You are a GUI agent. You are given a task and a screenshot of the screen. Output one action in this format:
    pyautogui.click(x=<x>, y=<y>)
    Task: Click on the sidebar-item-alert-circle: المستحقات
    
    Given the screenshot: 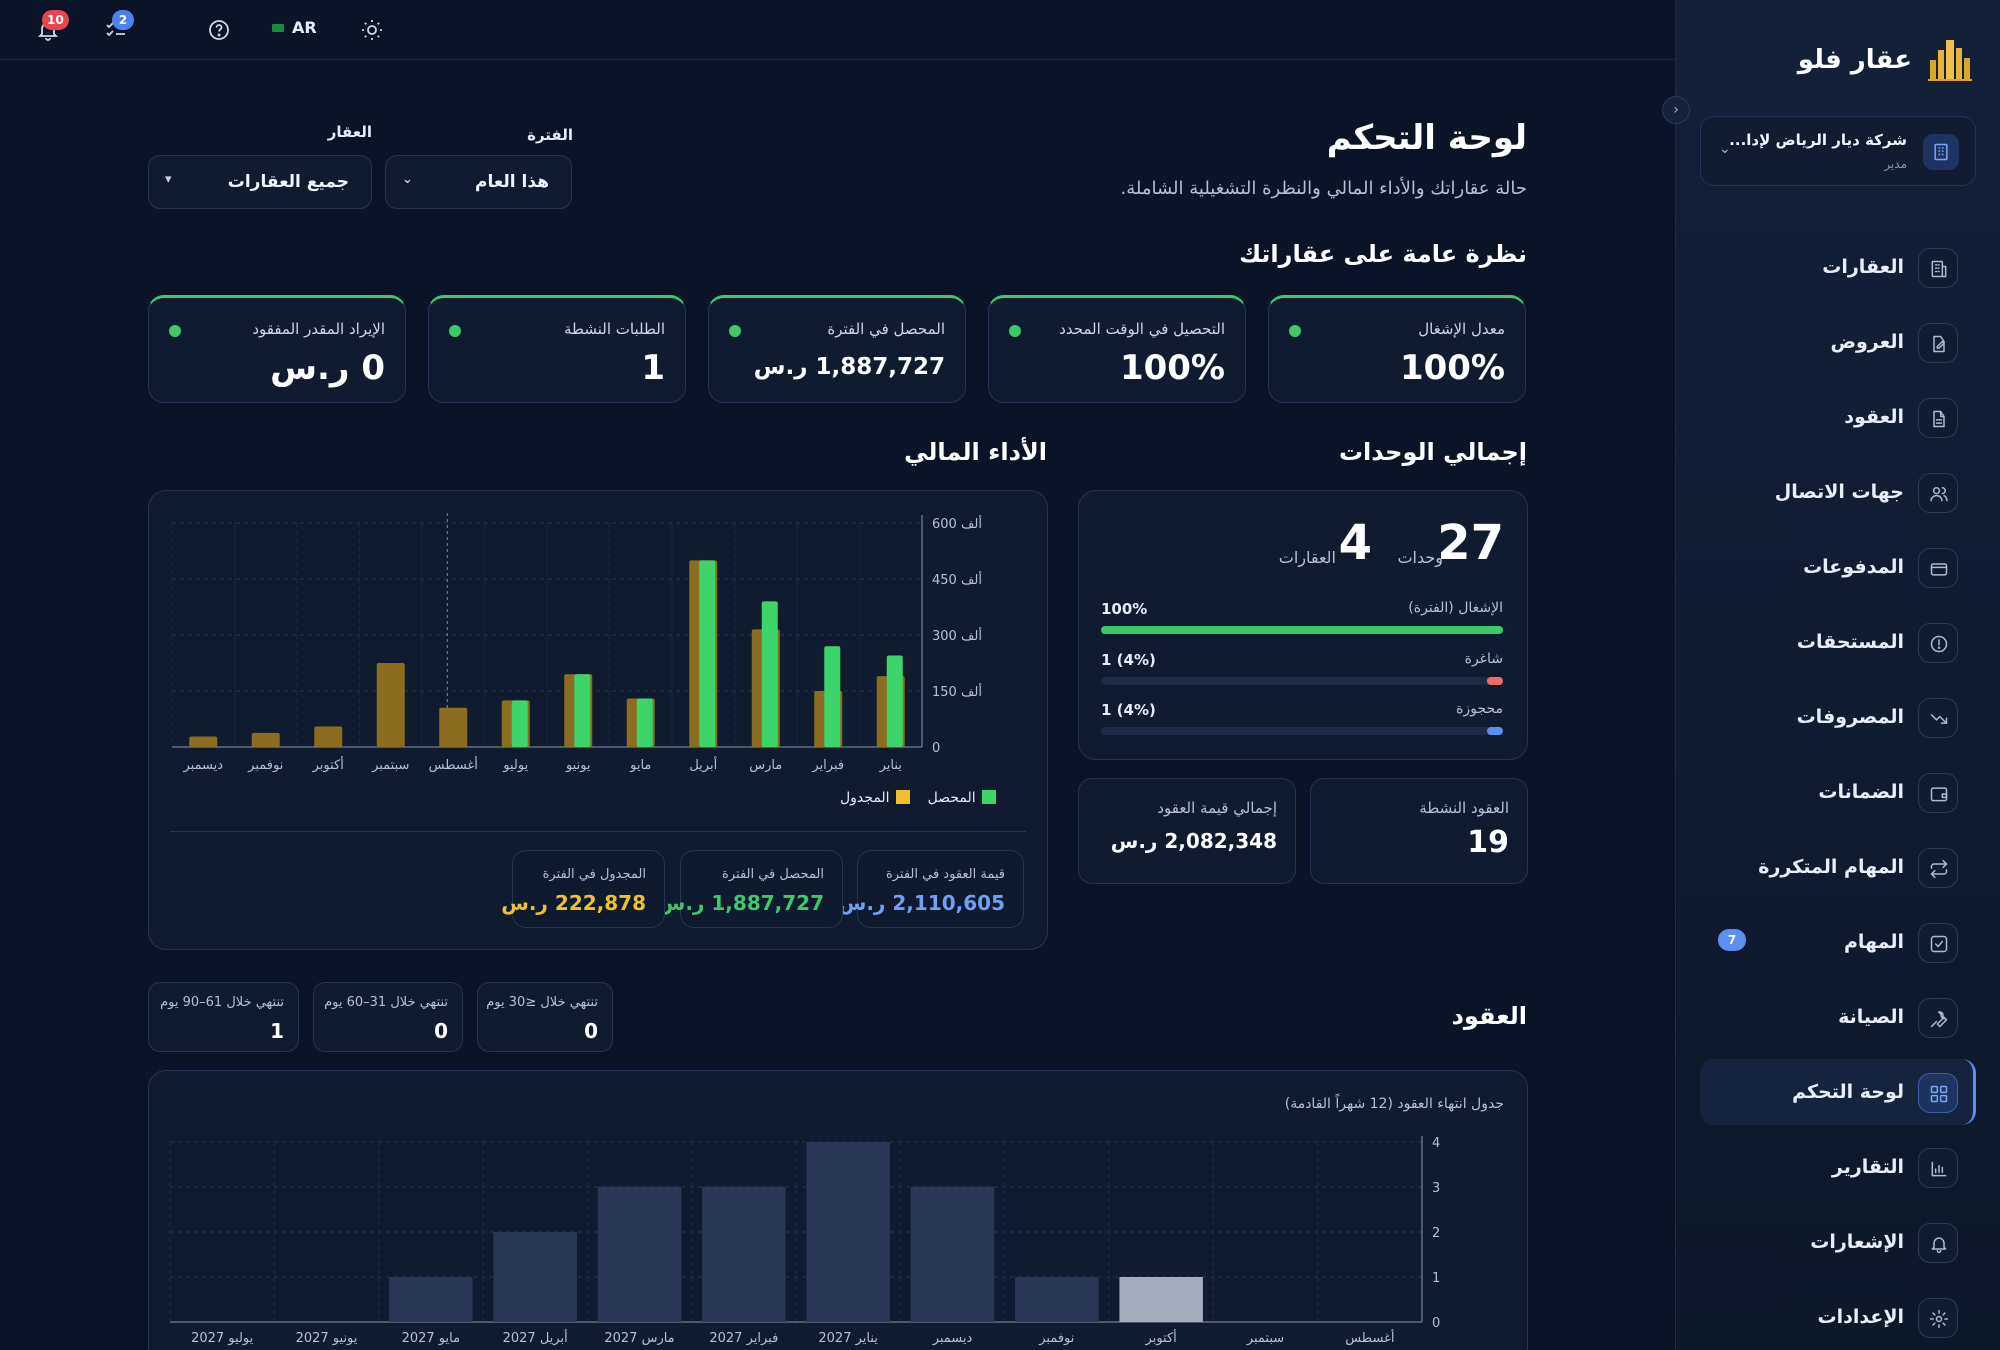 What is the action you would take?
    pyautogui.click(x=1838, y=642)
    